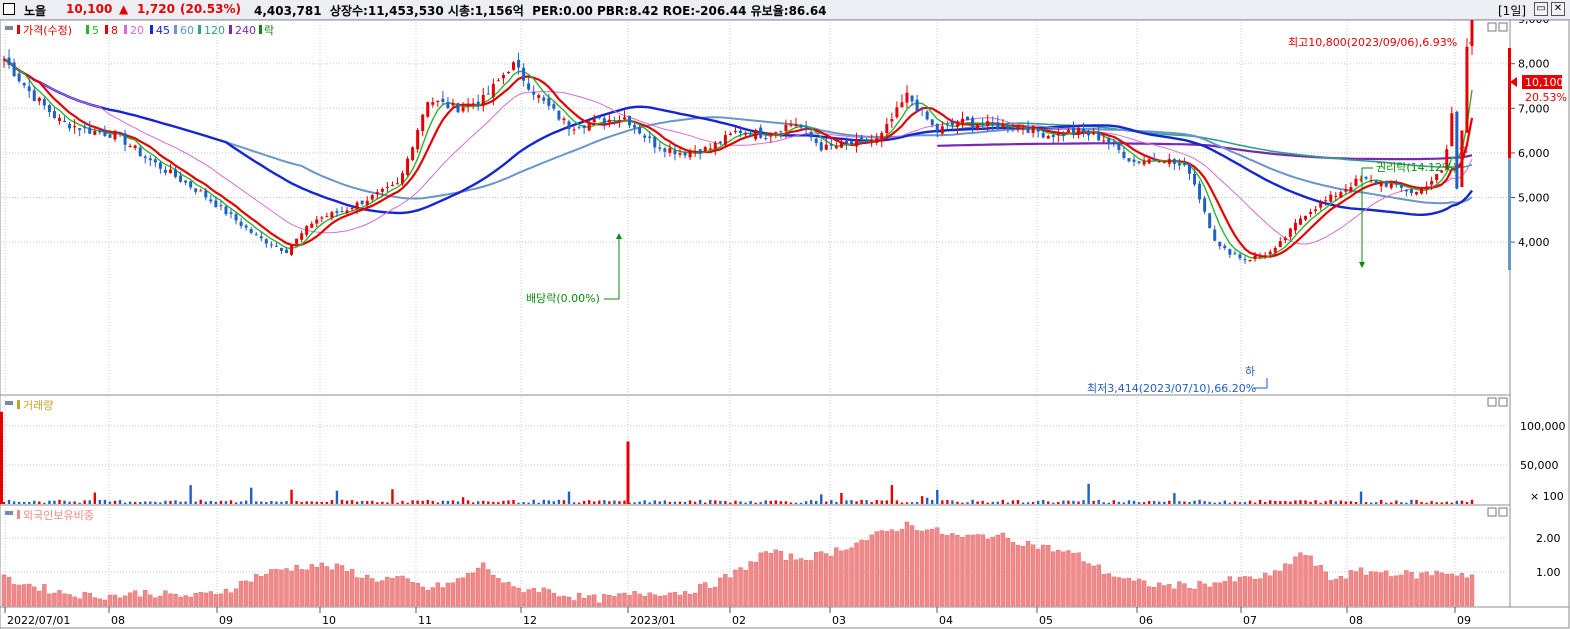 This screenshot has width=1570, height=629. What do you see at coordinates (946, 620) in the screenshot?
I see `month-label: 04` at bounding box center [946, 620].